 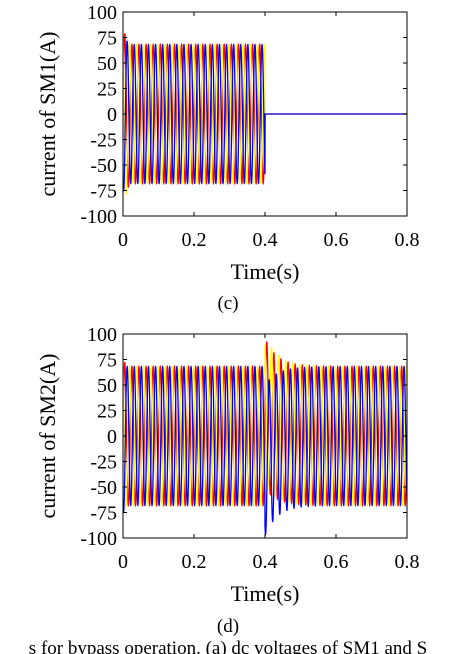 I want to click on chart-c-ylabel: current of SM1(A), so click(x=47, y=114).